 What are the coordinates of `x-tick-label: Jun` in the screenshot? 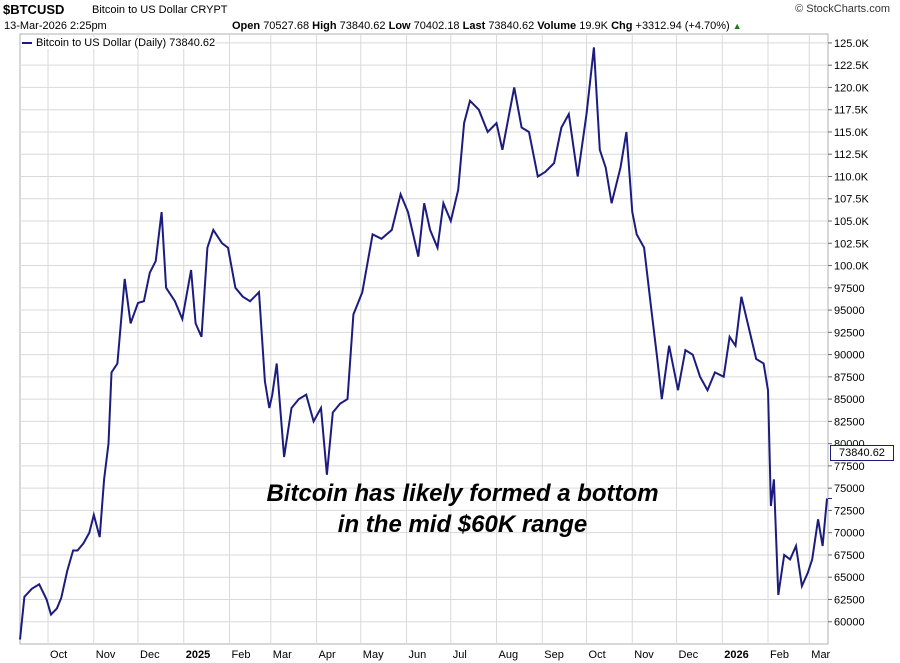 It's located at (418, 655).